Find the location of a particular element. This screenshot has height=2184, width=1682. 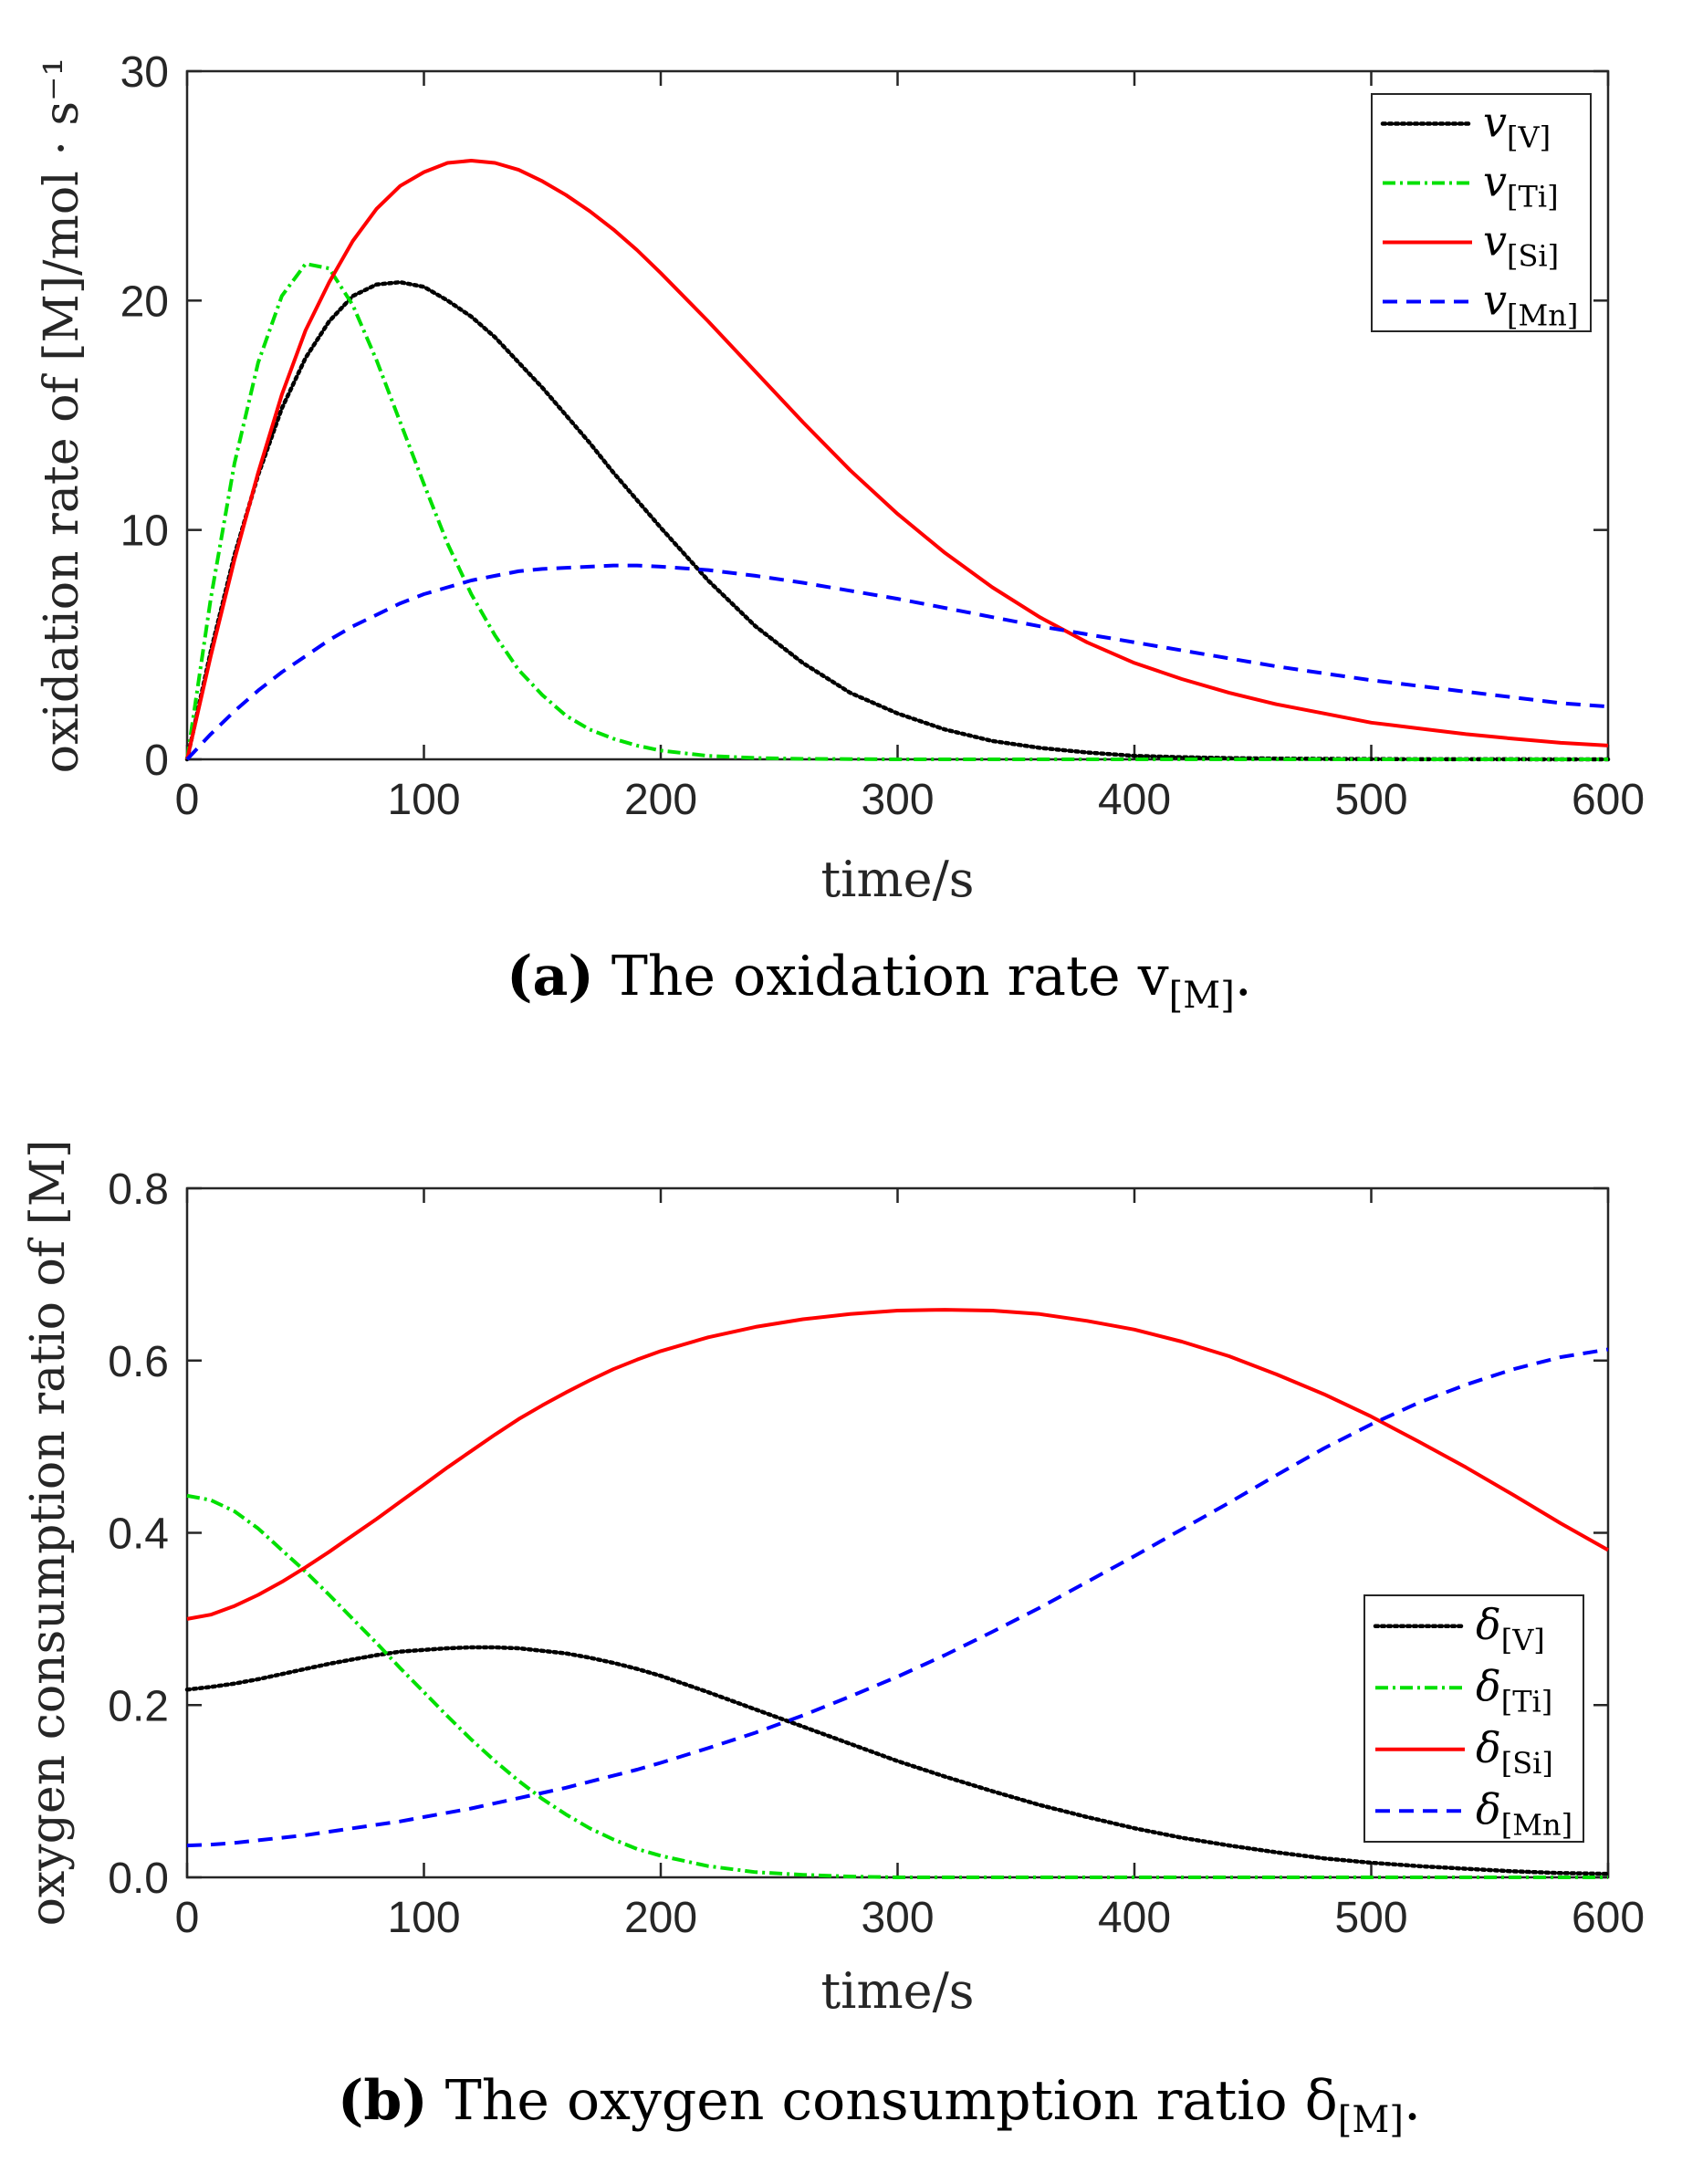

legend-entry: v[Mn] is located at coordinates (1530, 304).